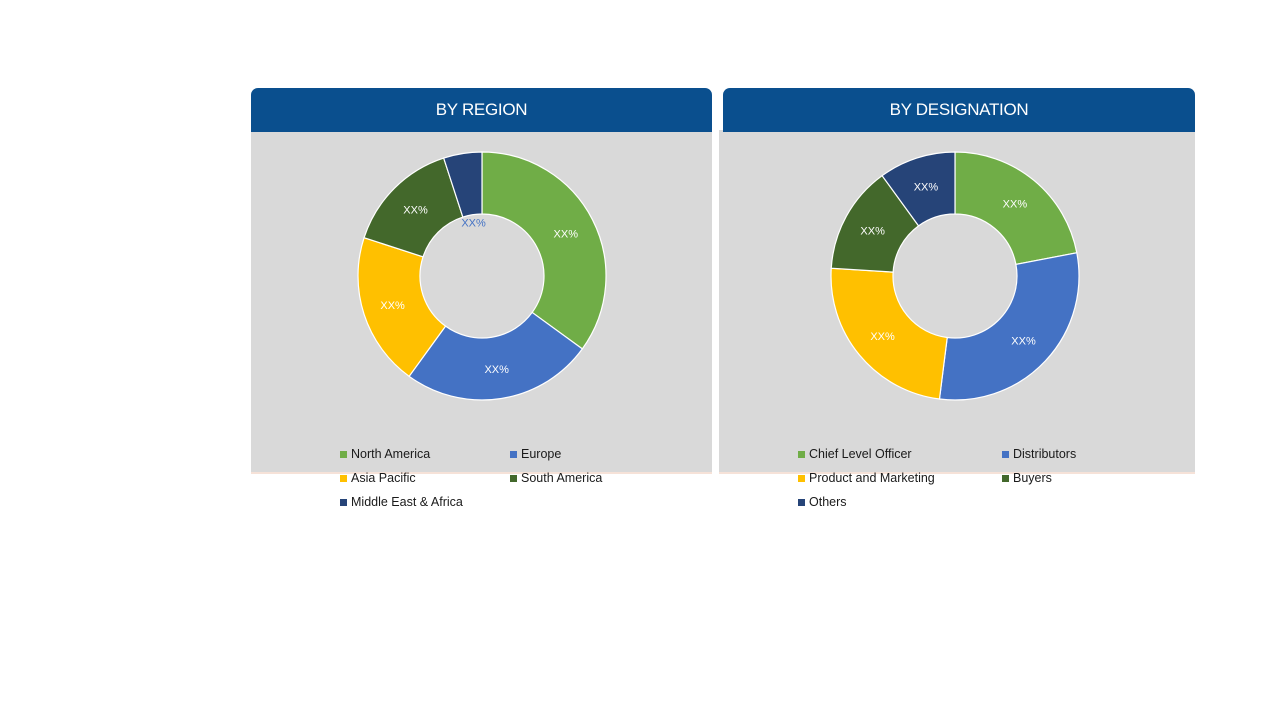  I want to click on legend-item-buyers: Buyers, so click(1052, 478).